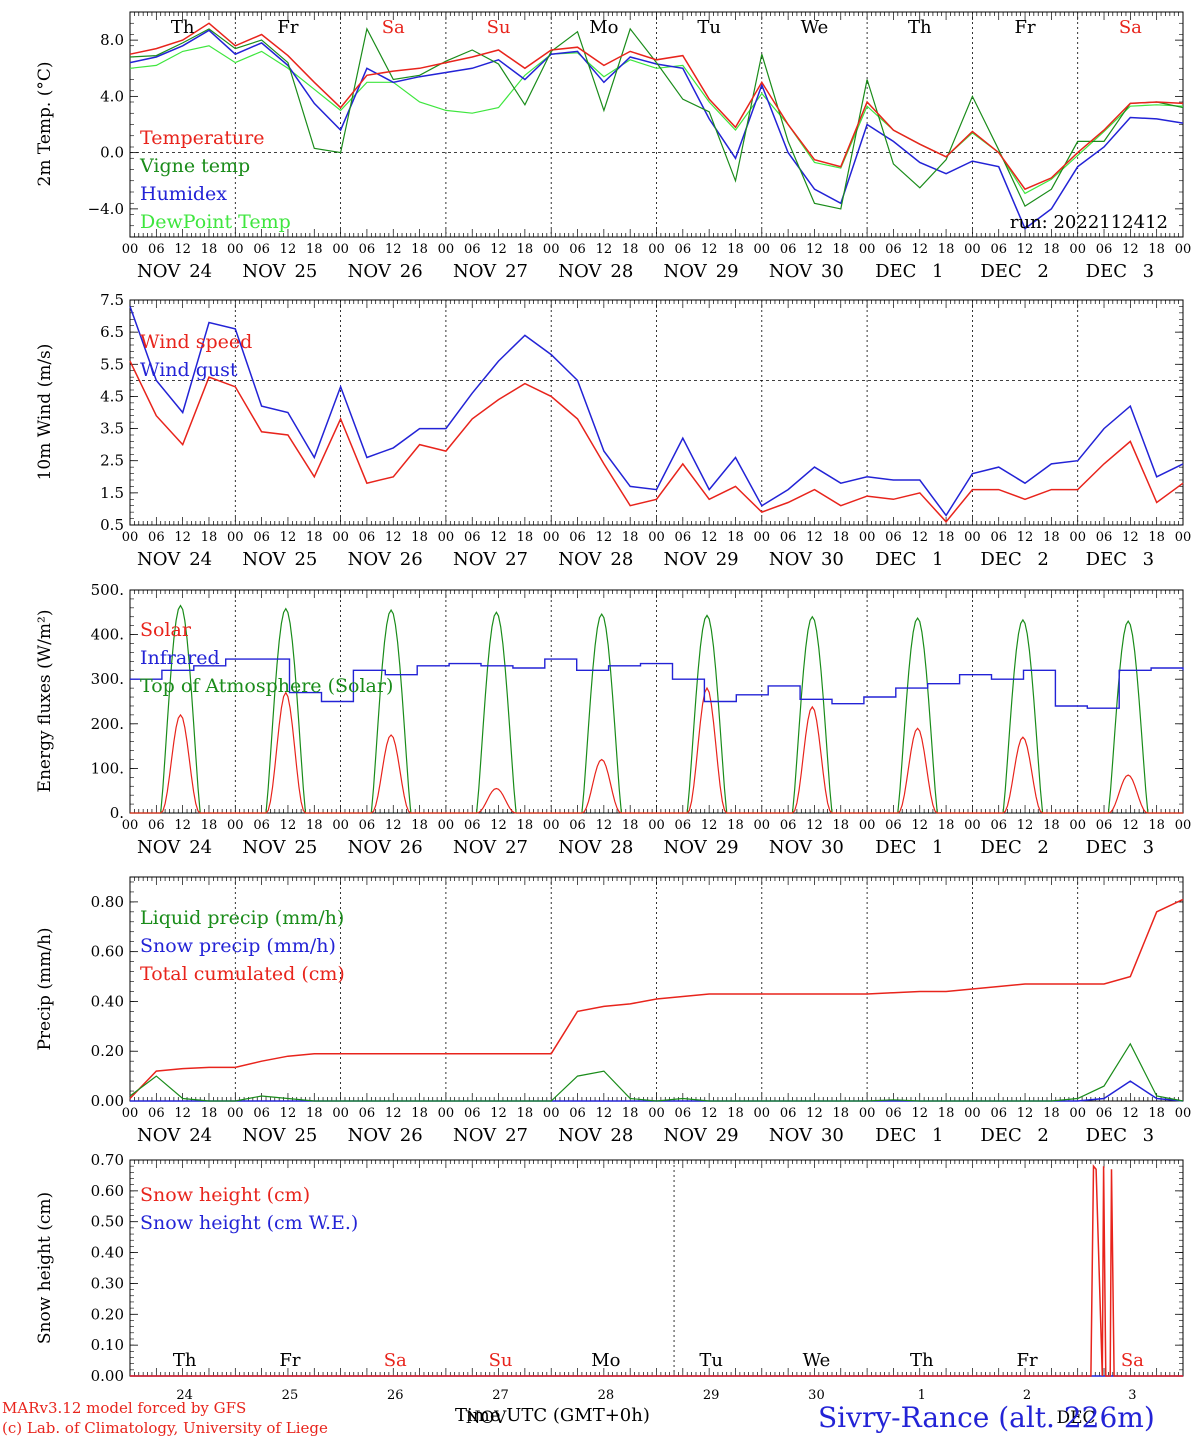 This screenshot has height=1440, width=1194. What do you see at coordinates (516, 1135) in the screenshot?
I see `x-day-label: 27` at bounding box center [516, 1135].